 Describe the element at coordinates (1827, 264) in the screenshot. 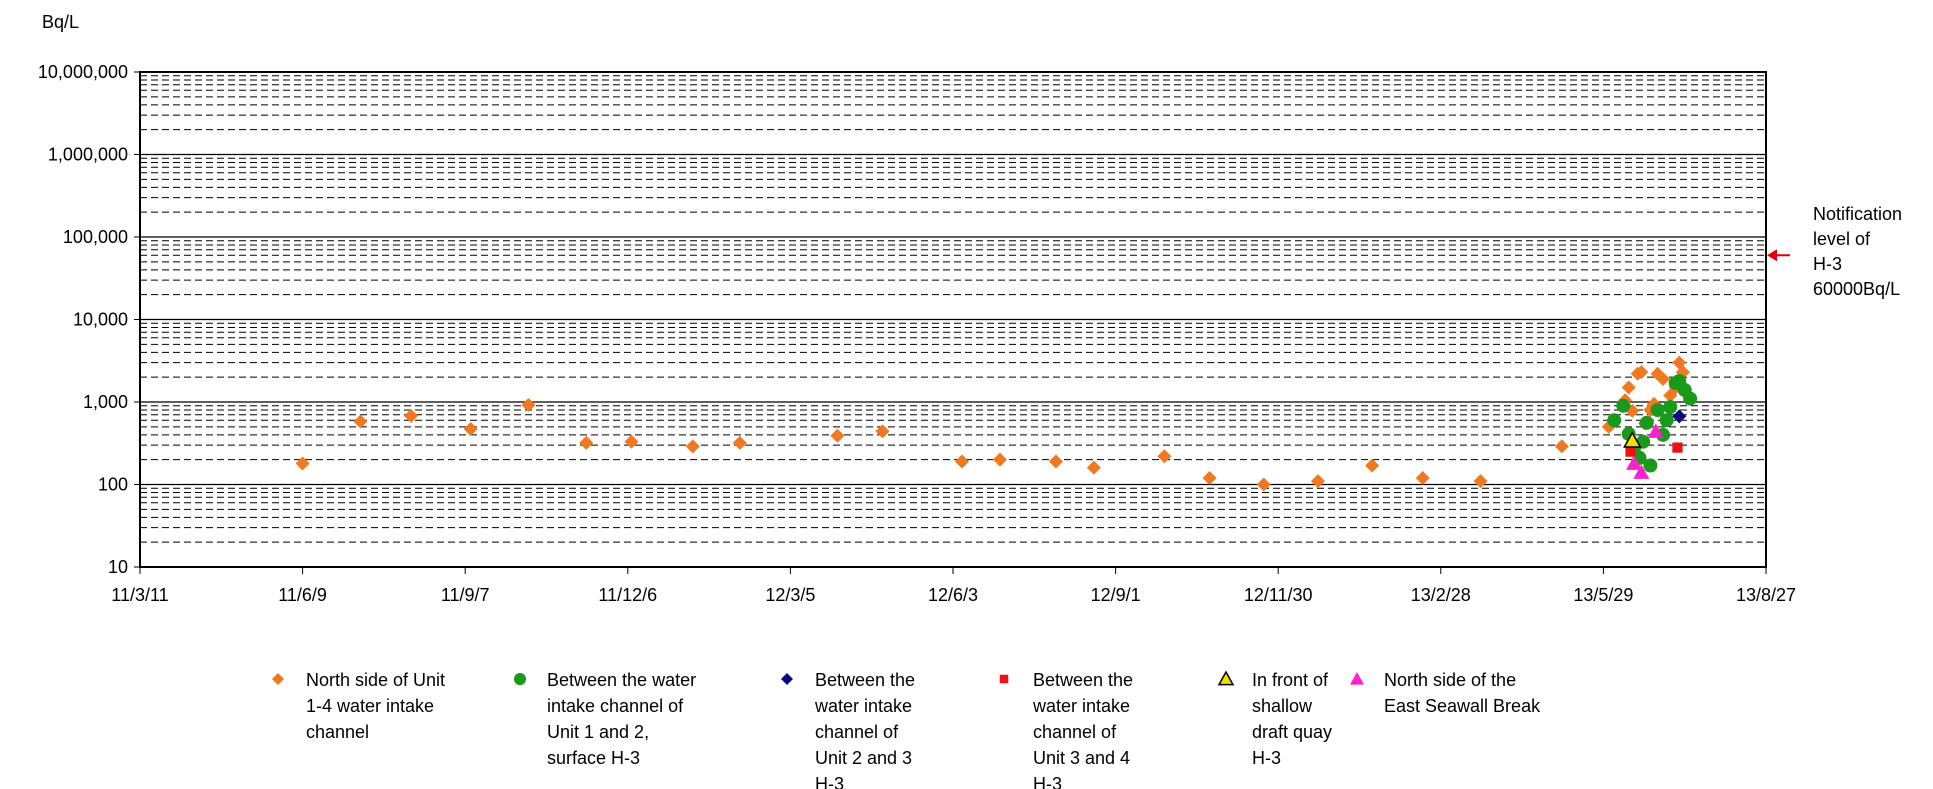

I see `notification-label: H-3` at that location.